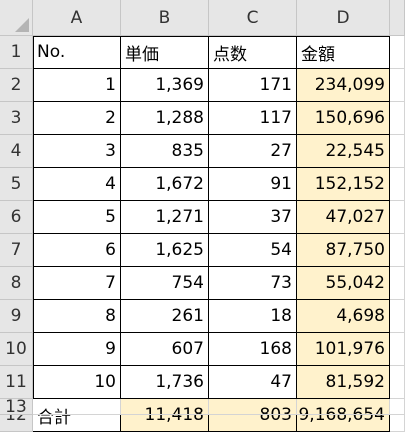  Describe the element at coordinates (77, 151) in the screenshot. I see `cell-a4: 3` at that location.